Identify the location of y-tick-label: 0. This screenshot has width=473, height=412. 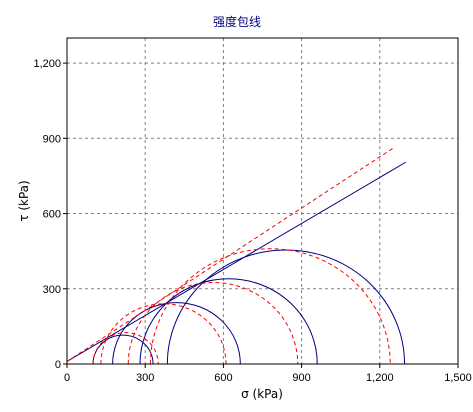
(58, 365).